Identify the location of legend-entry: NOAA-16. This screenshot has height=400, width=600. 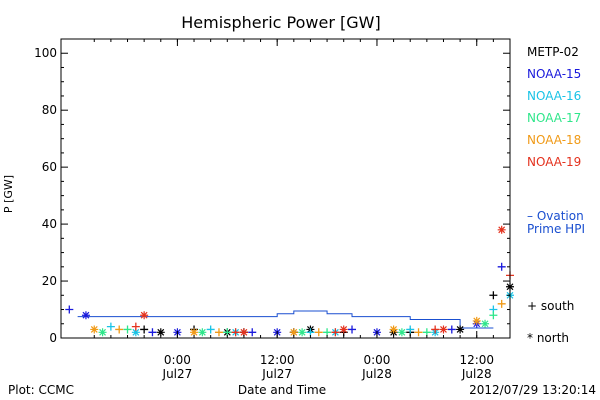
(554, 96).